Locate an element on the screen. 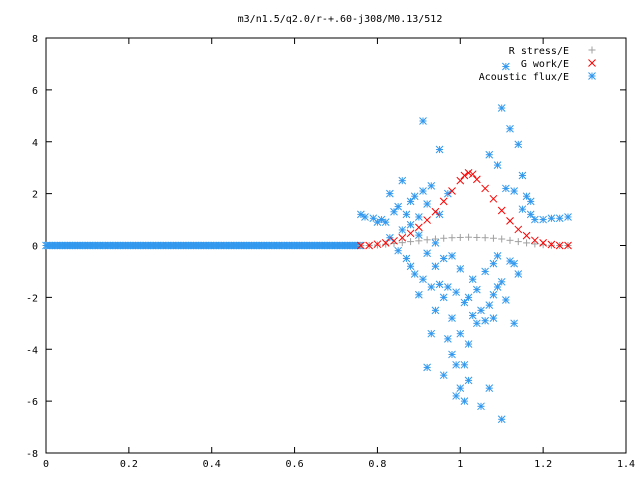 The image size is (640, 480). y-tick-label: 6 is located at coordinates (35, 91).